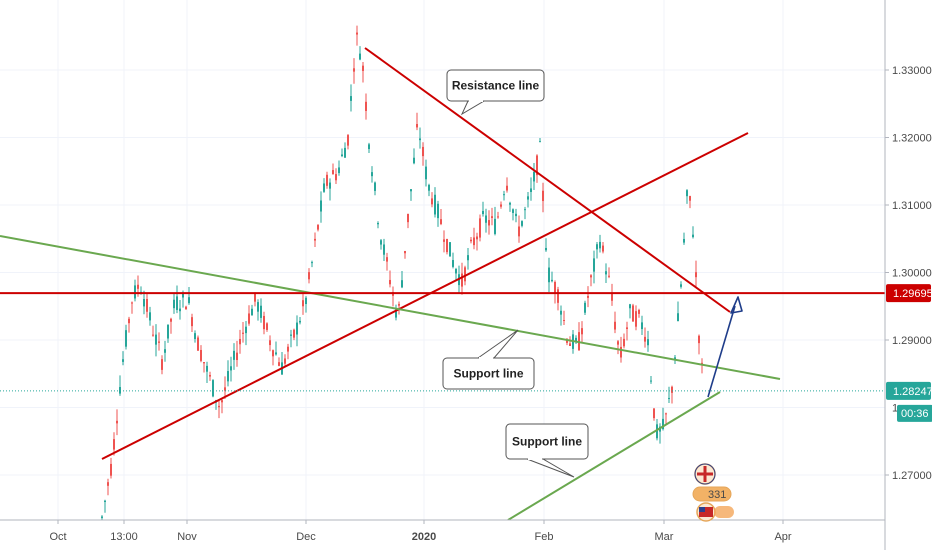 The height and width of the screenshot is (550, 932). I want to click on event-count-text: 331, so click(717, 495).